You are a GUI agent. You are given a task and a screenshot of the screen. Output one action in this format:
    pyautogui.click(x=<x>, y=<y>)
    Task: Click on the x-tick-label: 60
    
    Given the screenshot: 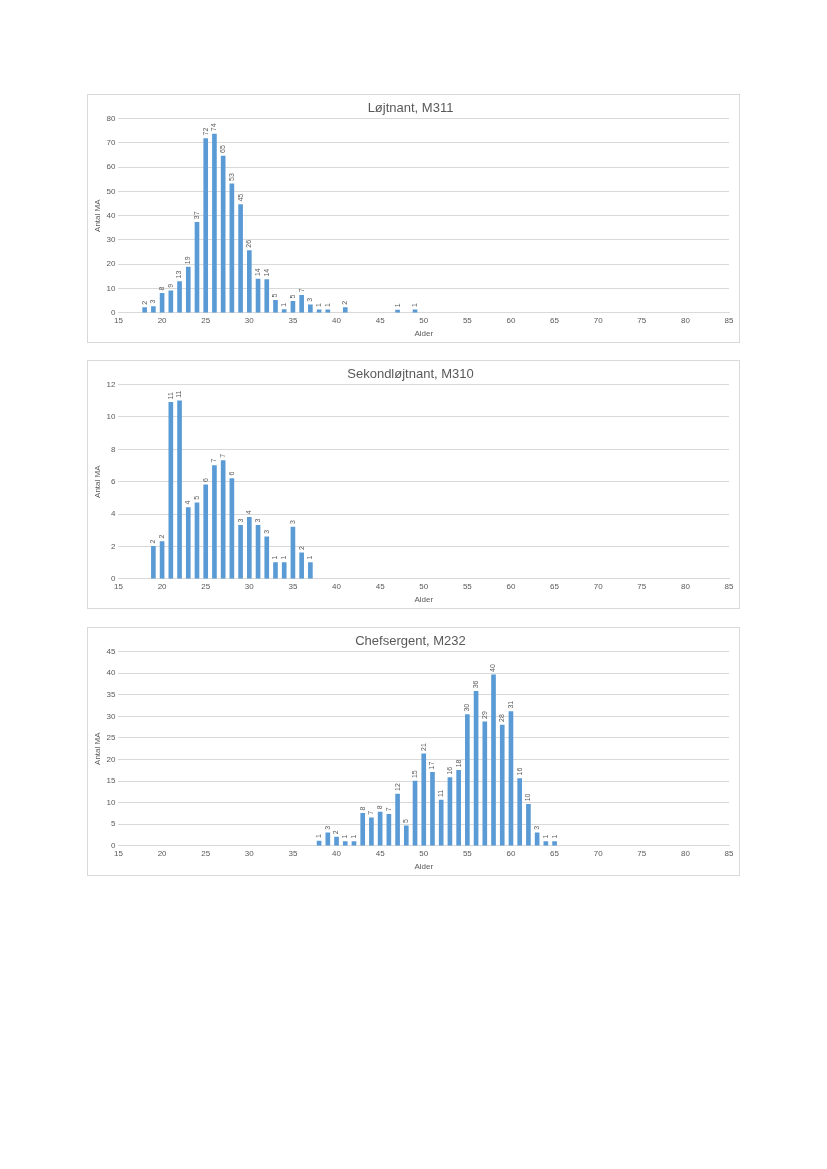 What is the action you would take?
    pyautogui.click(x=511, y=320)
    